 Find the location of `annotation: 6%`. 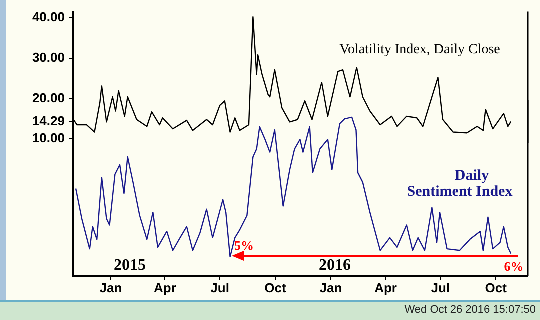

annotation: 6% is located at coordinates (514, 266).